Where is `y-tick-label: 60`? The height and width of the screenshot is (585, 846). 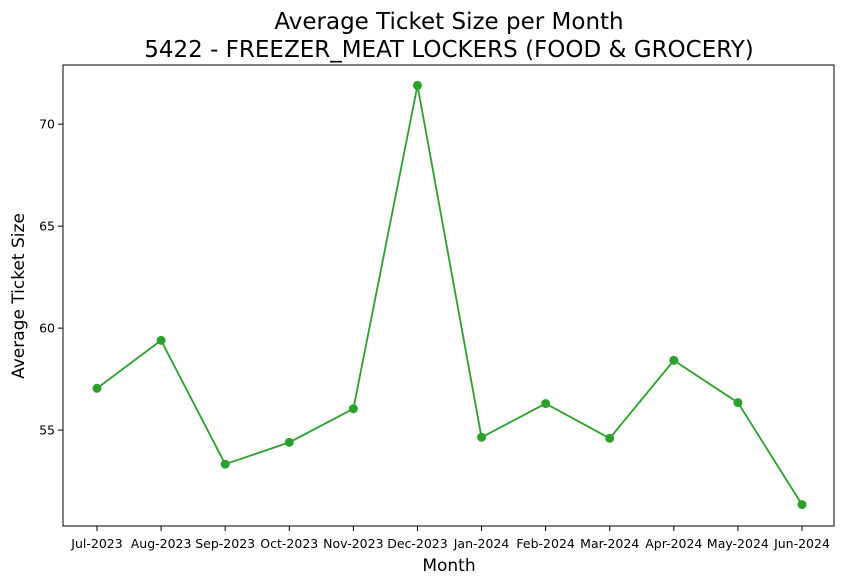
y-tick-label: 60 is located at coordinates (47, 328).